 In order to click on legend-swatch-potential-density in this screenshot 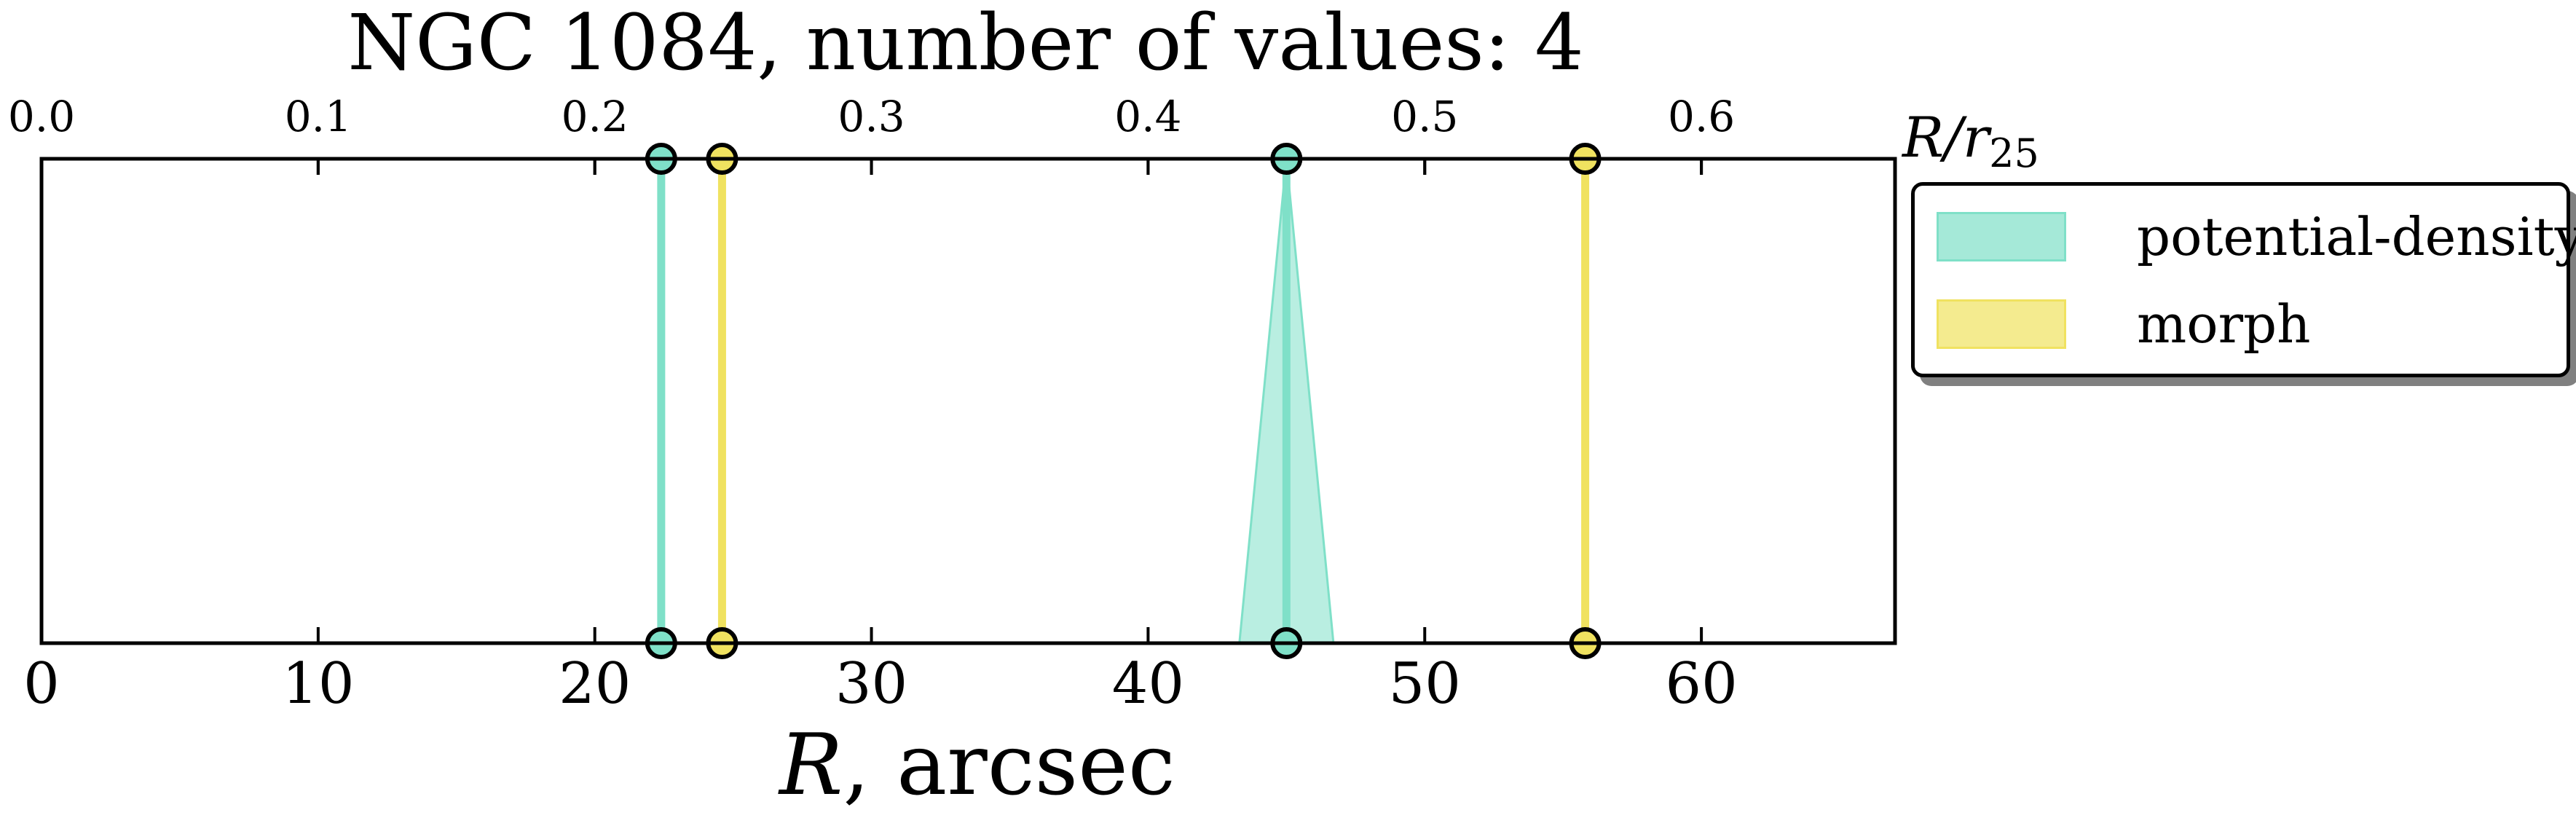, I will do `click(2001, 236)`.